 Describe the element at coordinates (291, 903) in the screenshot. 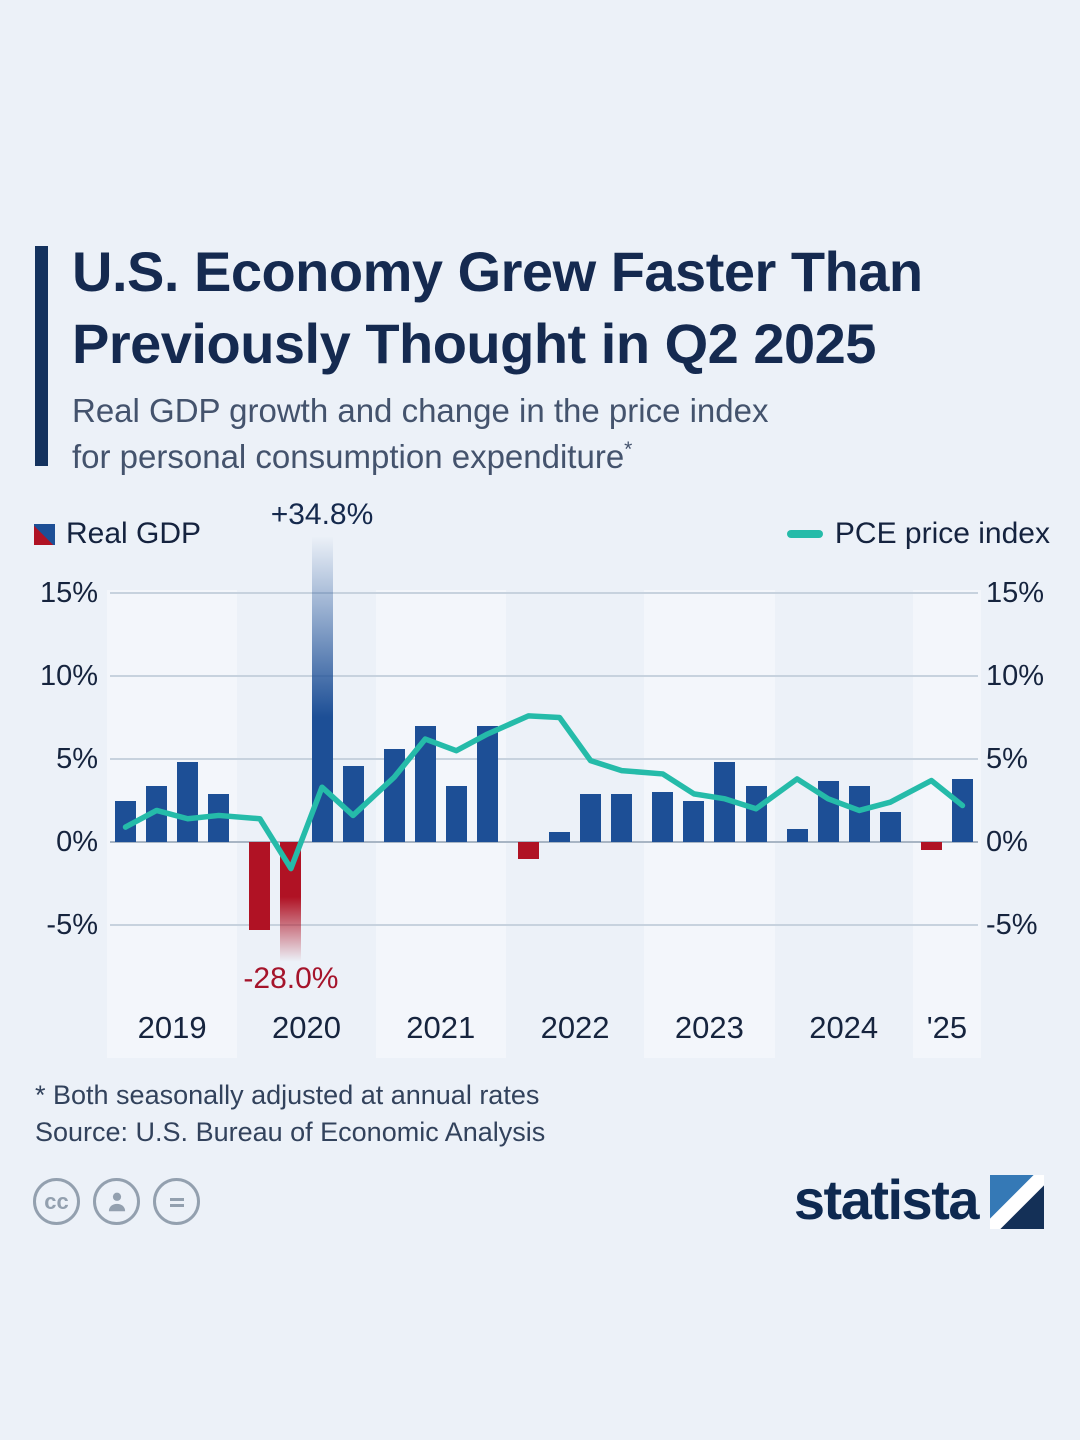

I see `gdp-bar-clipped-negative` at that location.